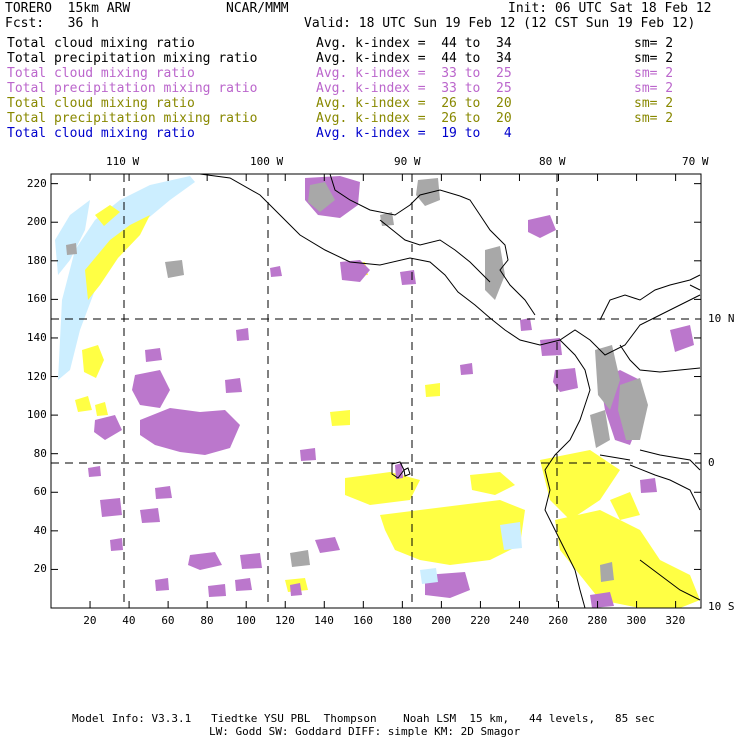 The image size is (740, 740). I want to click on latitude-label: 0, so click(711, 462).